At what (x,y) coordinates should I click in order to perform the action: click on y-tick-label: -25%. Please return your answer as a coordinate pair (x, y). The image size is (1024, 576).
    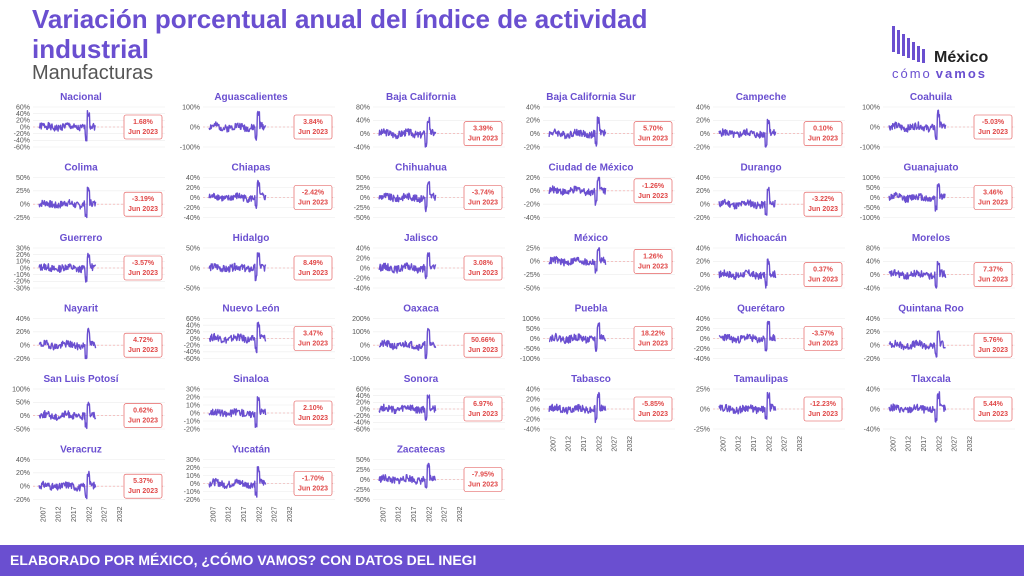
    Looking at the image, I should click on (532, 275).